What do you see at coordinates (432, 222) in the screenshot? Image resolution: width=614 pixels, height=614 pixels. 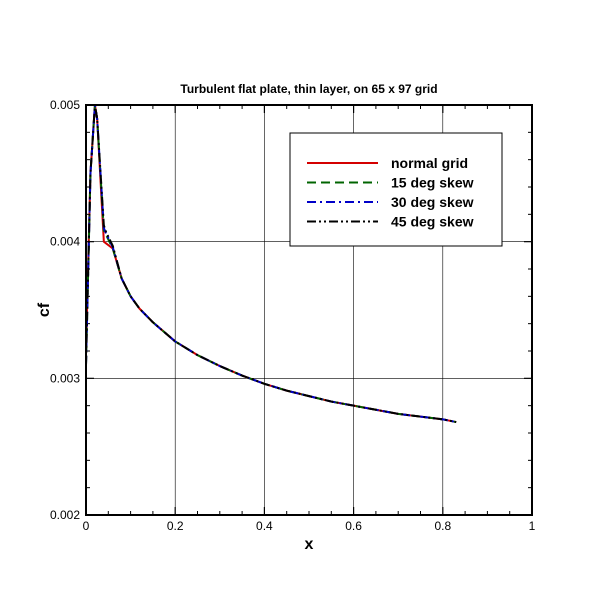 I see `legend-label-4: 45 deg skew` at bounding box center [432, 222].